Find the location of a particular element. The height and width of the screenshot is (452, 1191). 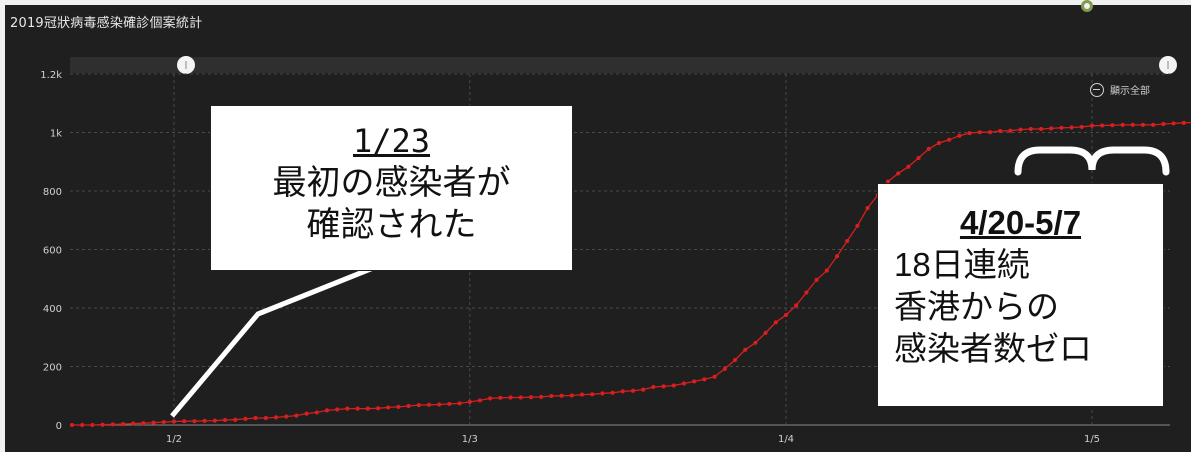

reset-zoom-button: 顯示全部 is located at coordinates (1120, 89).